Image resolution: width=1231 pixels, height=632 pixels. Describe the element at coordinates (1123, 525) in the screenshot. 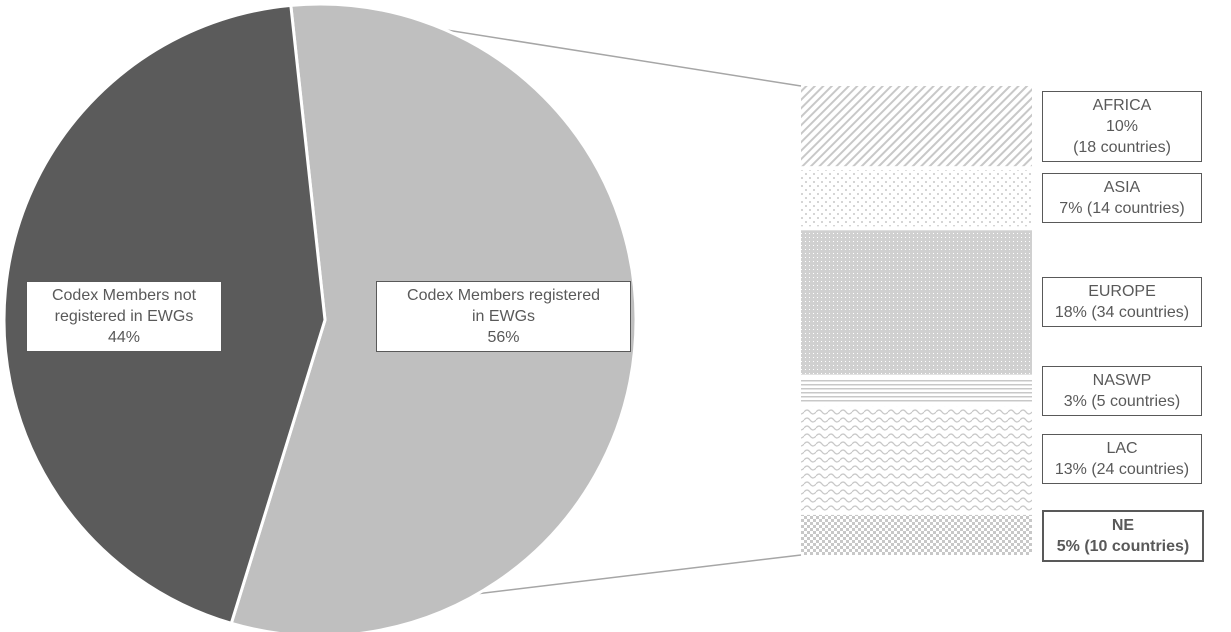

I see `label-line: NE` at that location.